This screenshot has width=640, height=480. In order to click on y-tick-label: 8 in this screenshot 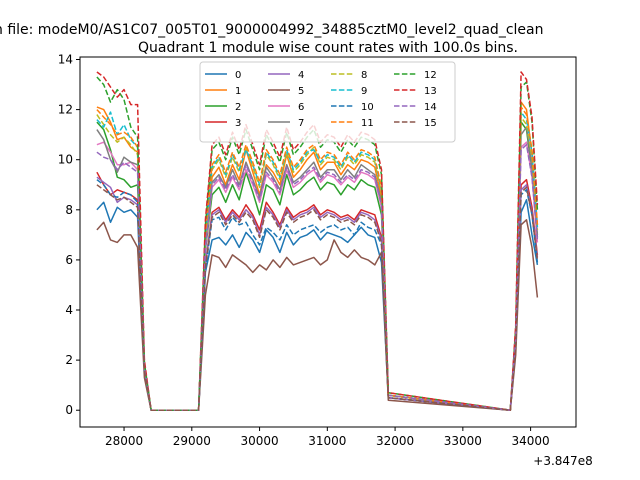, I will do `click(69, 210)`.